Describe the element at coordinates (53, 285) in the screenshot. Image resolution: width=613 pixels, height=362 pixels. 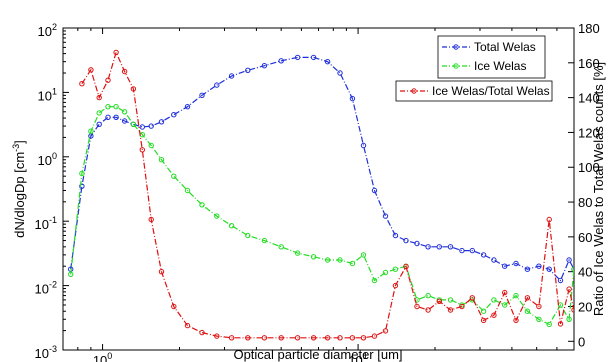
I see `y-left-tick-label-exp: -2` at that location.